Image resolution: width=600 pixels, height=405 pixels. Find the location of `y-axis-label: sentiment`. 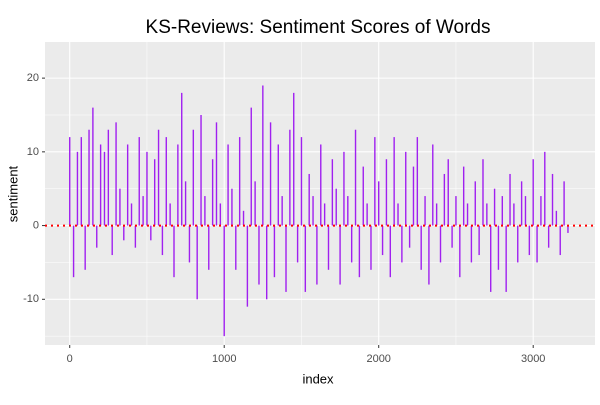

y-axis-label: sentiment is located at coordinates (12, 193).